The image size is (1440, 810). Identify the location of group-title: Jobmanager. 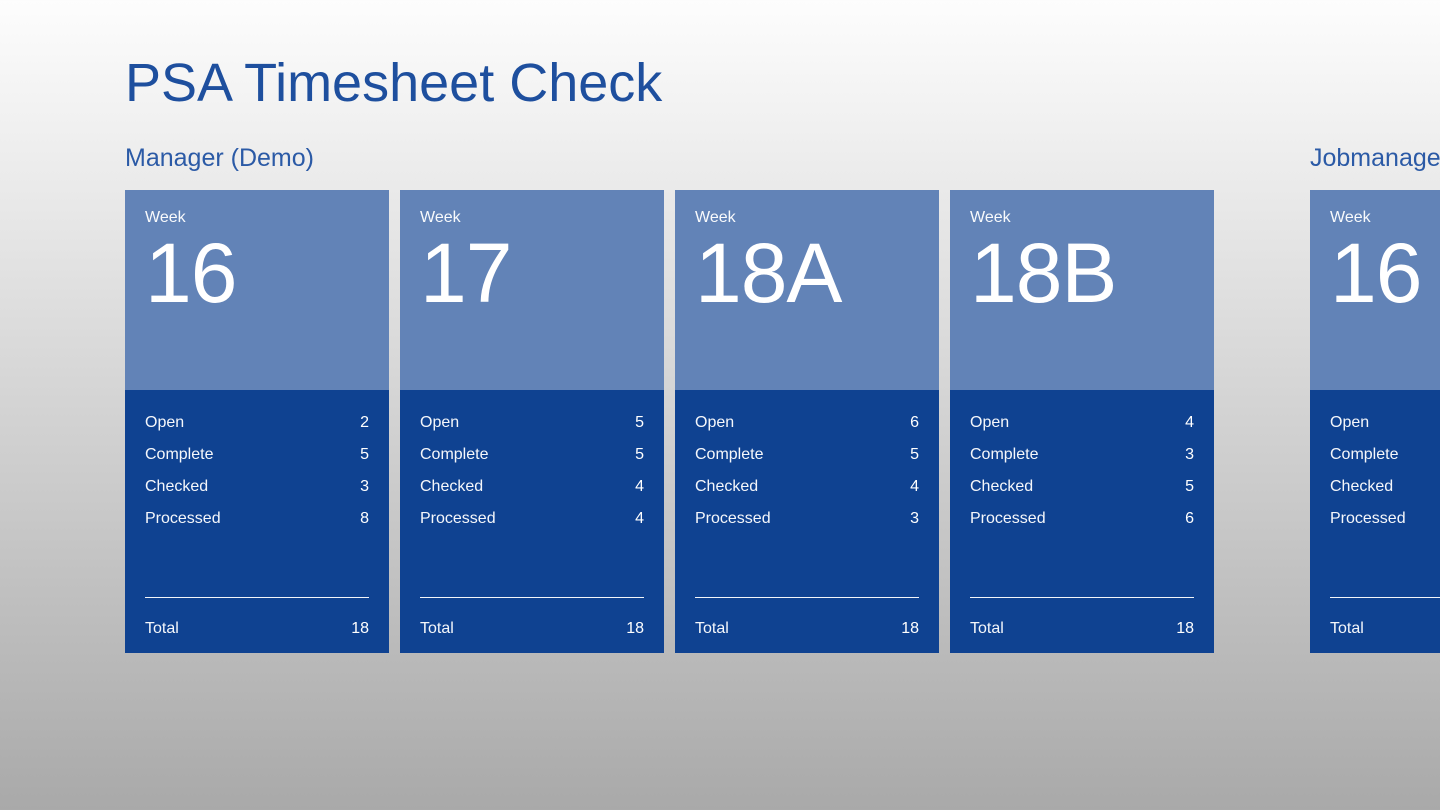
(1375, 158).